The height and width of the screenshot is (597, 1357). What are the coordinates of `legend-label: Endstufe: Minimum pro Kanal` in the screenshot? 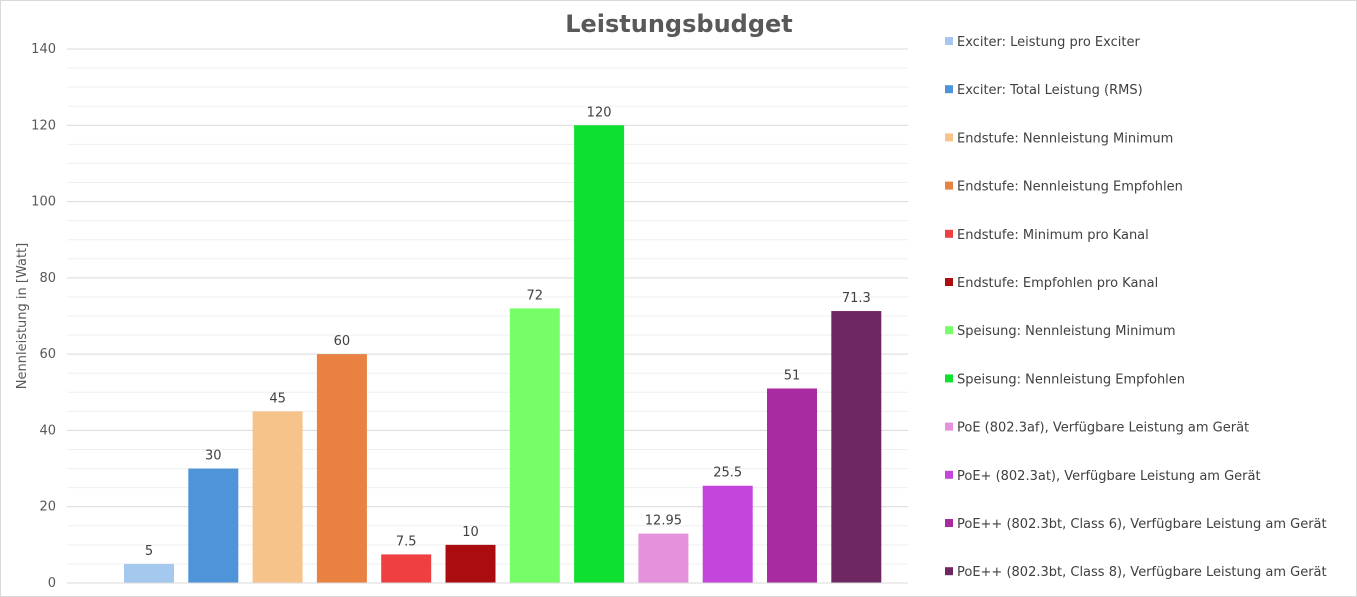 It's located at (1053, 235).